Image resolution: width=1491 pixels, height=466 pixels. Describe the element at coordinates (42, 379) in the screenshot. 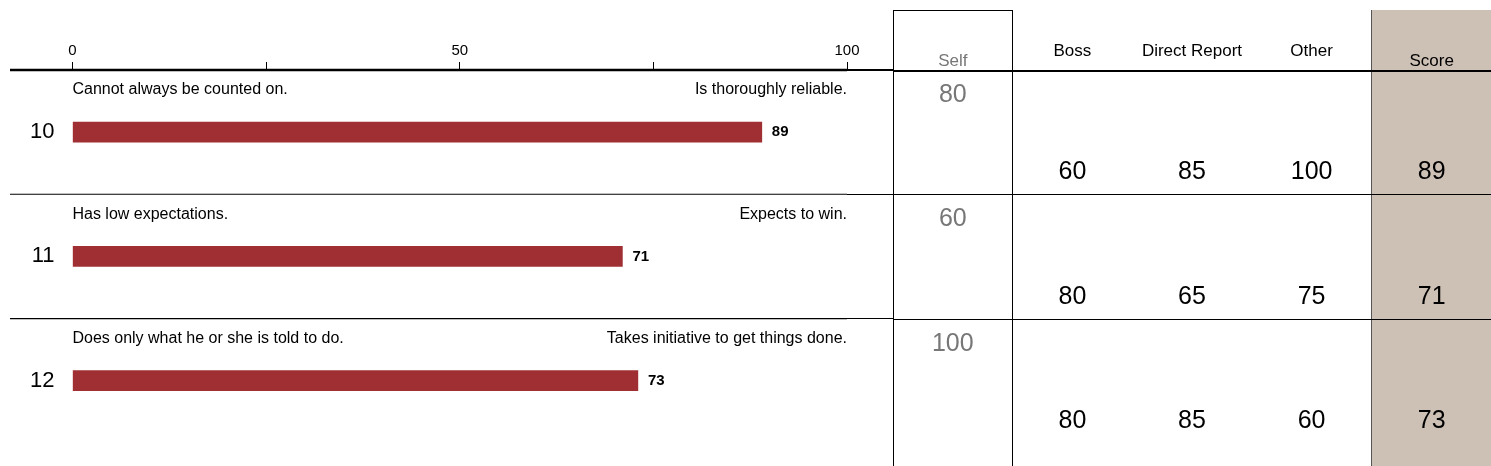

I see `y-tick-label: 12` at that location.